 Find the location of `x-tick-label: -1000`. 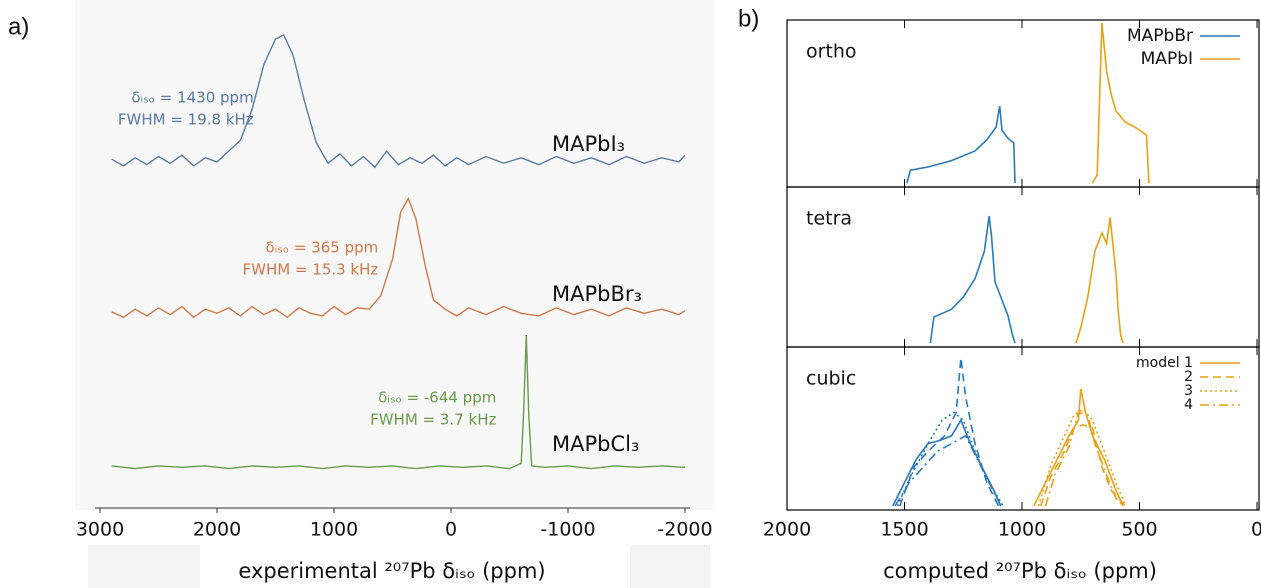

x-tick-label: -1000 is located at coordinates (567, 530).